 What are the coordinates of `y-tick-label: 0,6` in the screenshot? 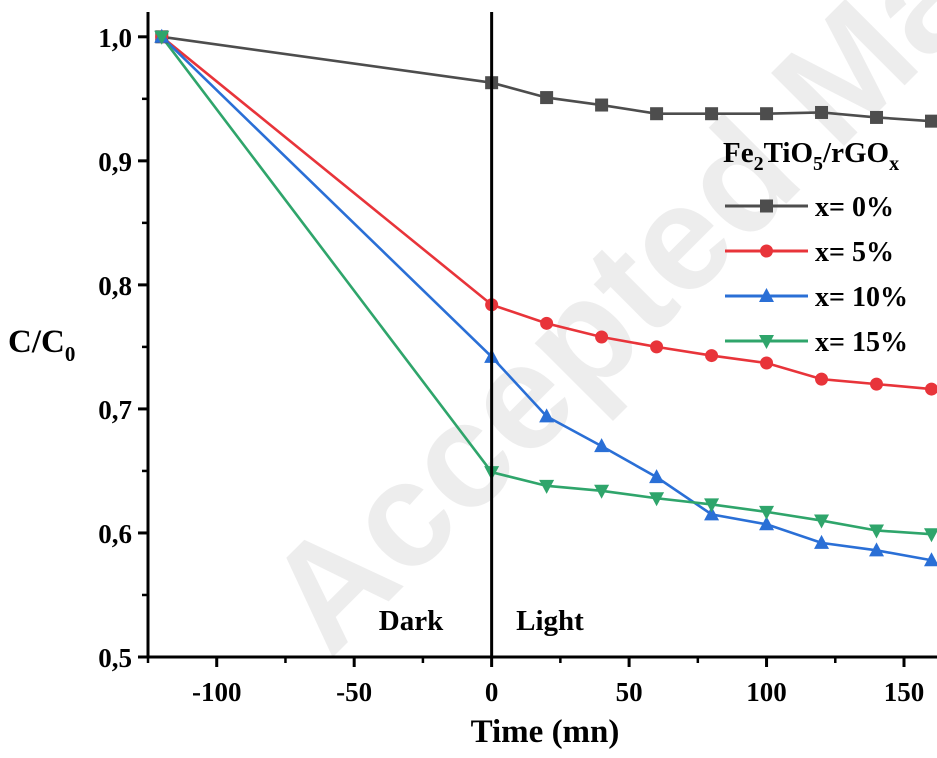 It's located at (115, 534).